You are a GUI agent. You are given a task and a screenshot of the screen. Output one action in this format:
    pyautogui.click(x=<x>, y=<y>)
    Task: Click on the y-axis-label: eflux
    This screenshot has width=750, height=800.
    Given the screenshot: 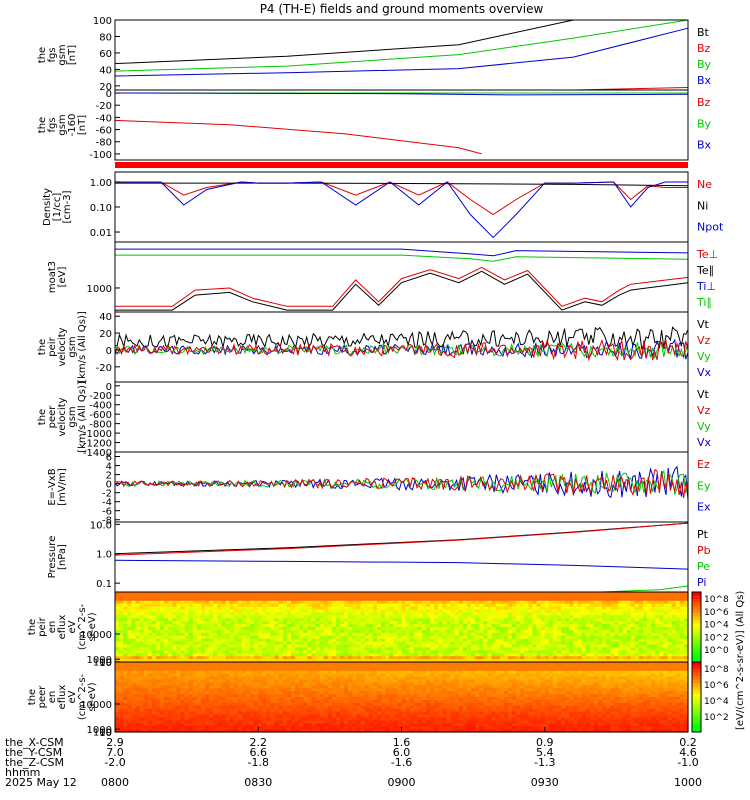 What is the action you would take?
    pyautogui.click(x=62, y=627)
    